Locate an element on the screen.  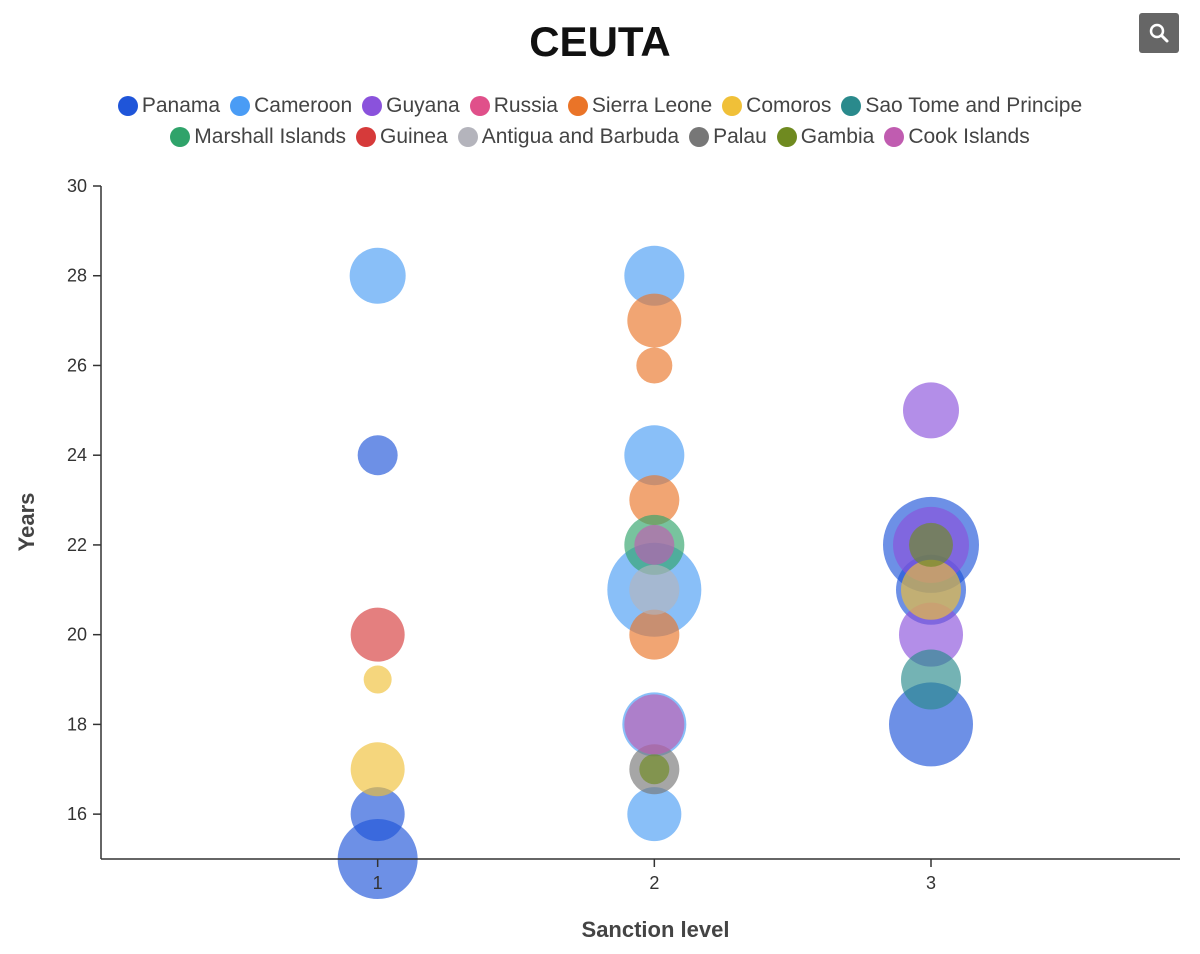
legend-label: Antigua and Barbuda is located at coordinates (580, 136).